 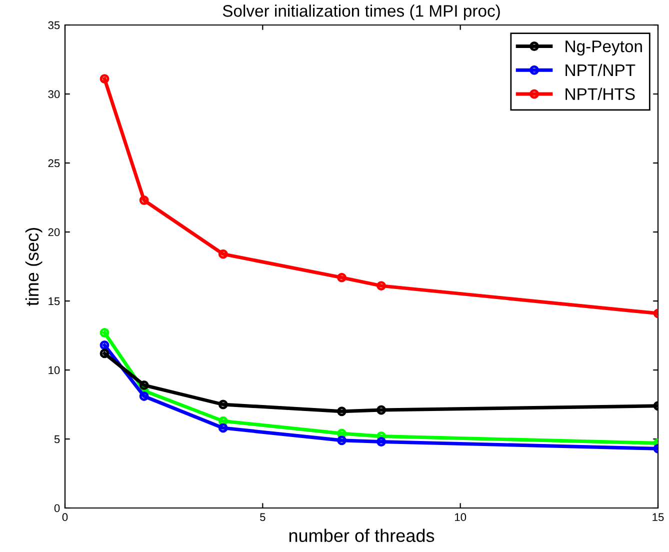 What do you see at coordinates (65, 517) in the screenshot?
I see `x-tick-label: 0` at bounding box center [65, 517].